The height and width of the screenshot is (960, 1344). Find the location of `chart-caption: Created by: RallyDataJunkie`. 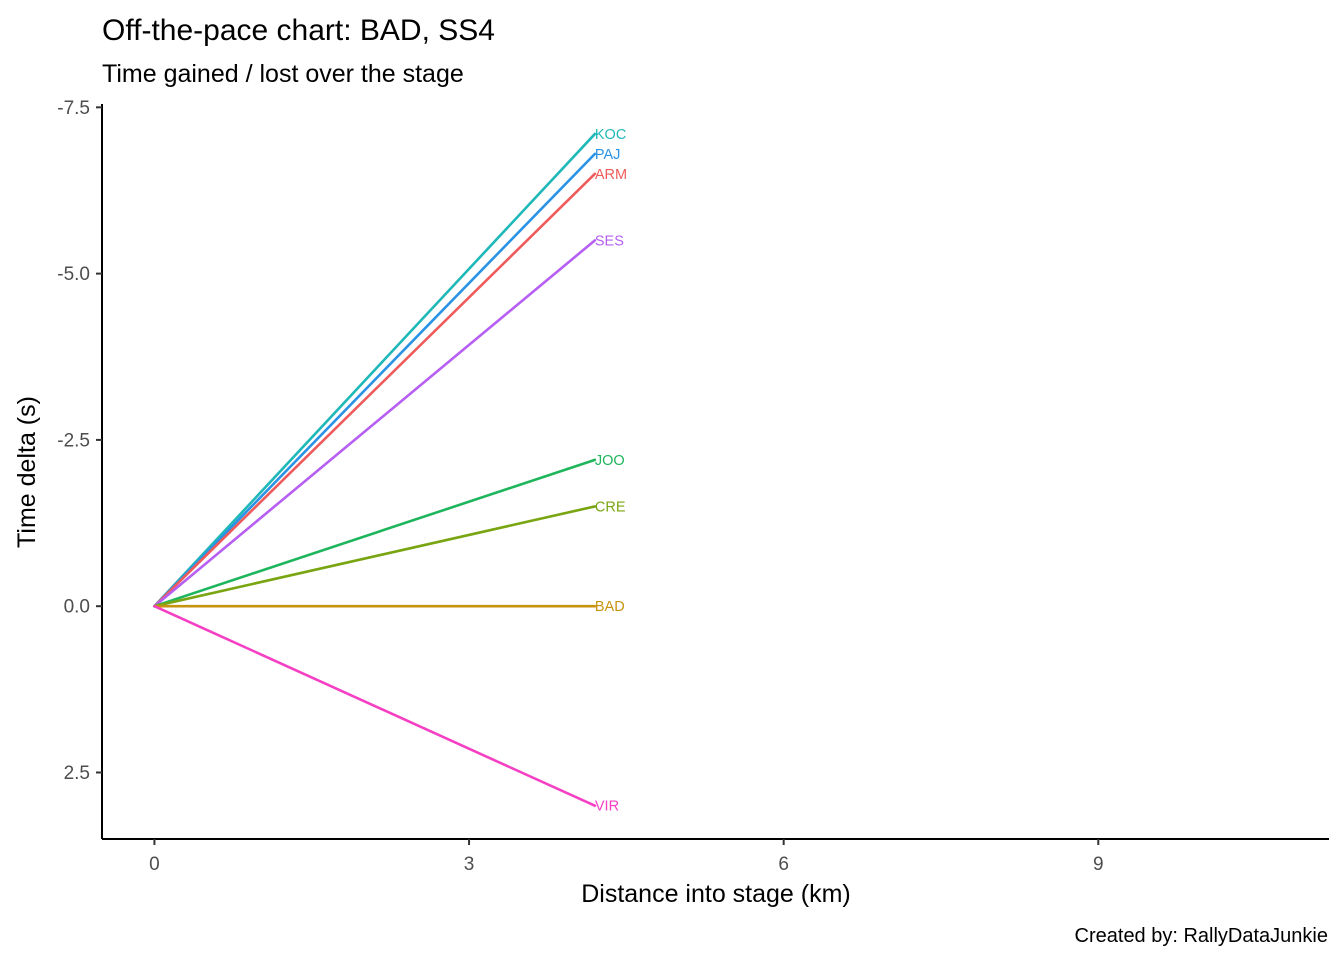

chart-caption: Created by: RallyDataJunkie is located at coordinates (1201, 936).